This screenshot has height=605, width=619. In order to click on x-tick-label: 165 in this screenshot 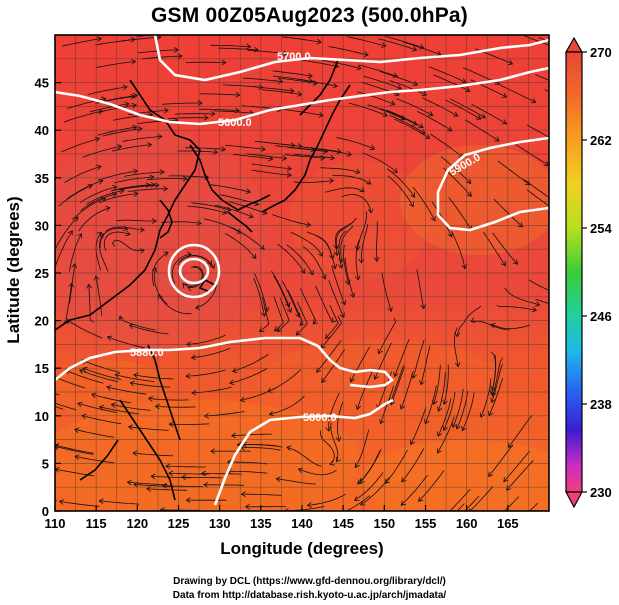, I will do `click(508, 523)`.